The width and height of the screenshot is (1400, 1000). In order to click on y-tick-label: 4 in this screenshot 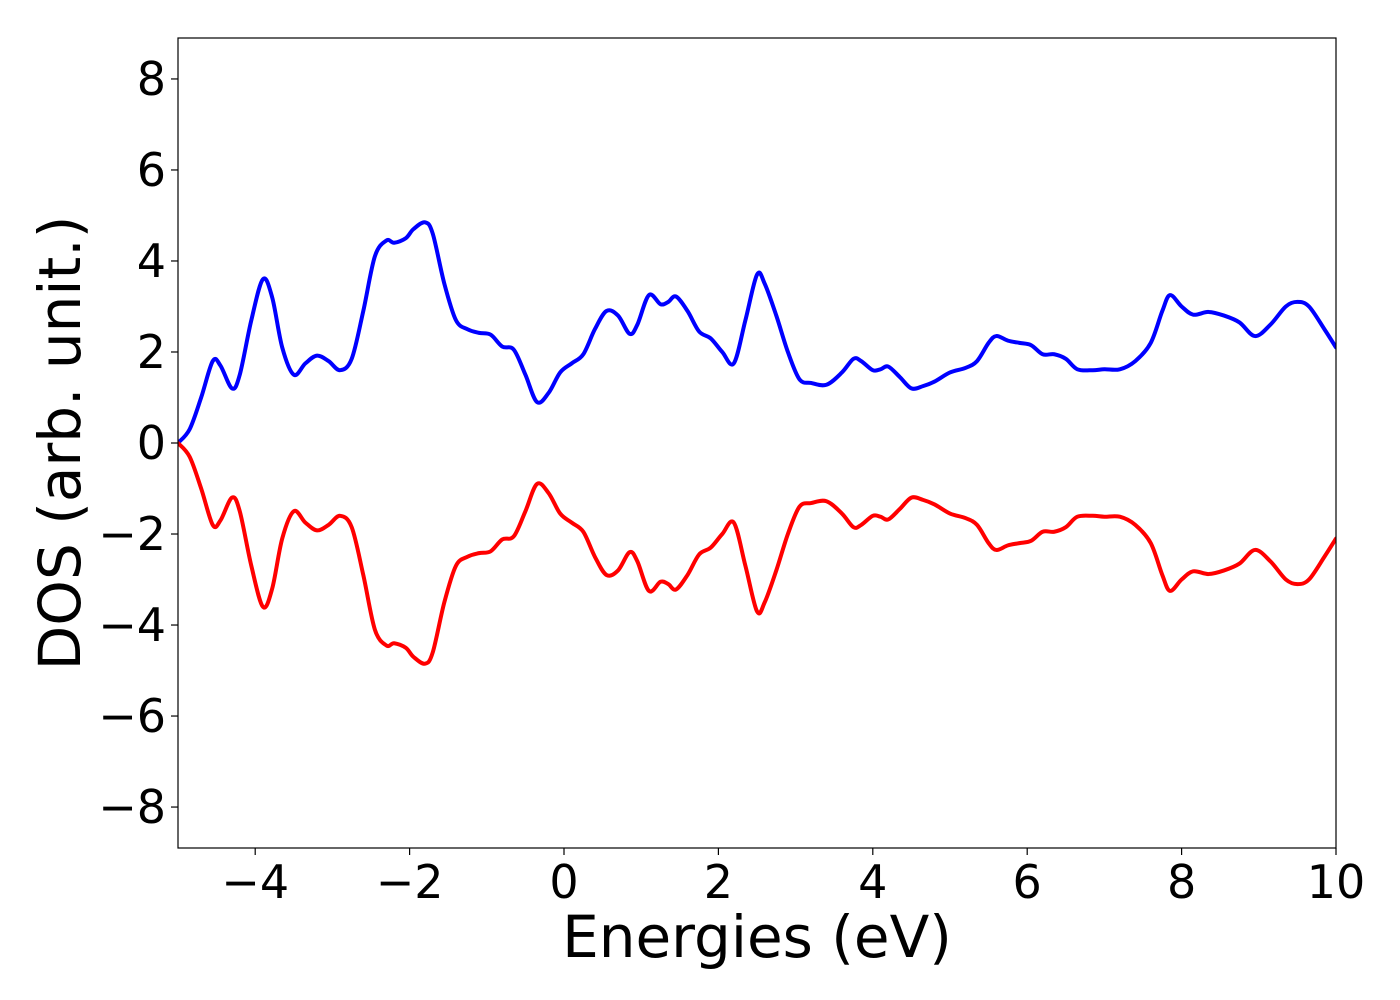, I will do `click(151, 261)`.